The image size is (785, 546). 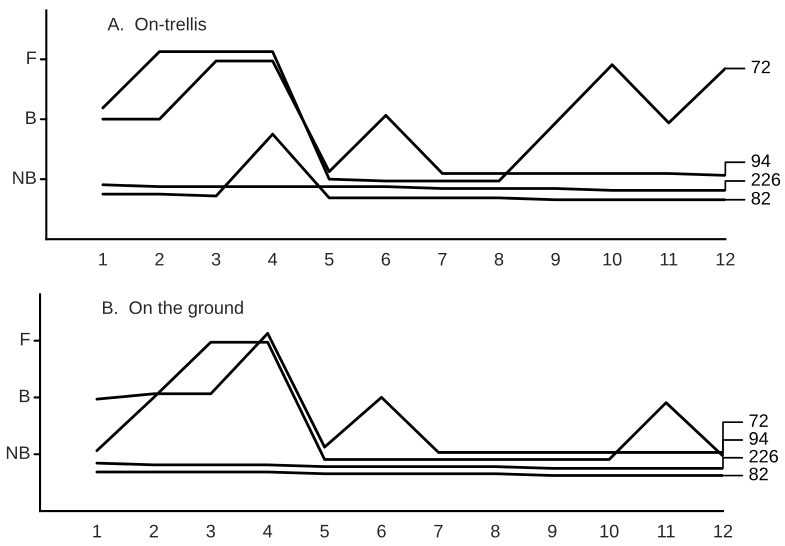 I want to click on legend-label: 72, so click(x=761, y=67).